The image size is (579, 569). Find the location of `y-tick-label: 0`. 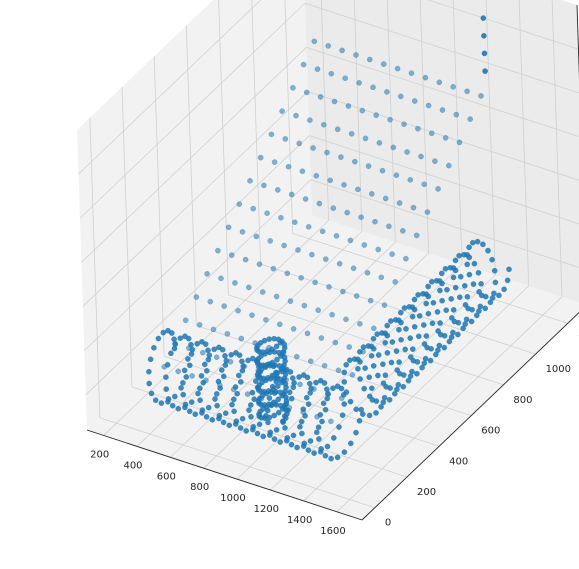

y-tick-label: 0 is located at coordinates (388, 523).